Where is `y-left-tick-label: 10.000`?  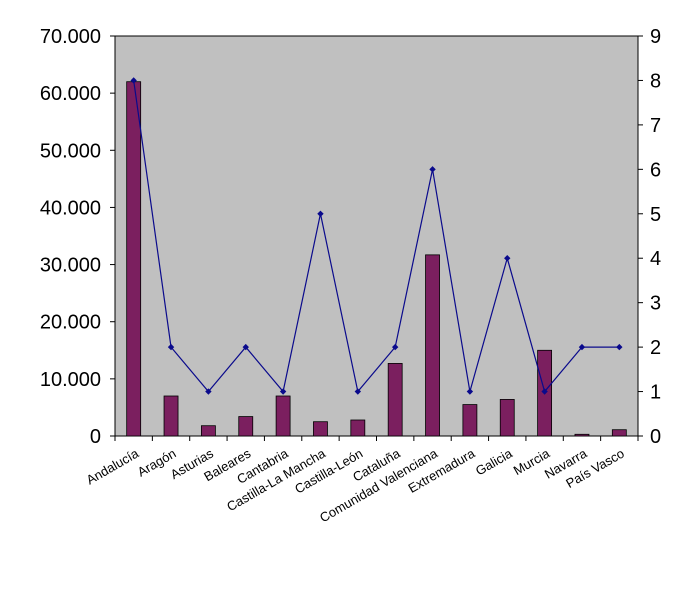
y-left-tick-label: 10.000 is located at coordinates (70, 380).